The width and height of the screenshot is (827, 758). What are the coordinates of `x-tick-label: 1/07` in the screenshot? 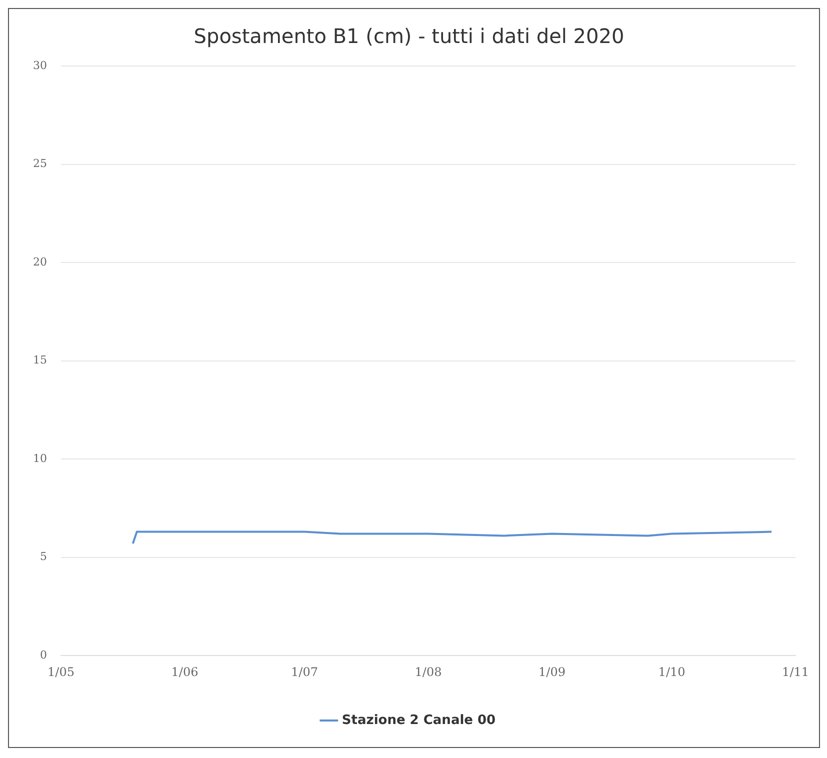 It's located at (304, 671).